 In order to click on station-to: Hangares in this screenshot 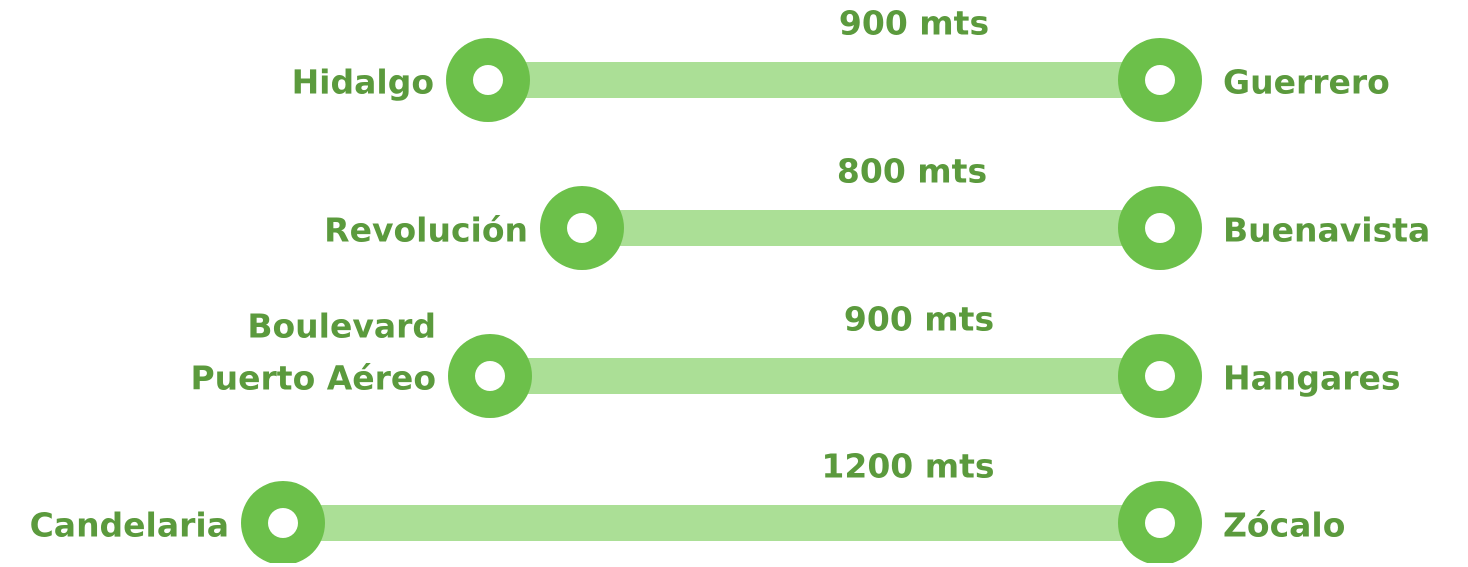, I will do `click(1312, 378)`.